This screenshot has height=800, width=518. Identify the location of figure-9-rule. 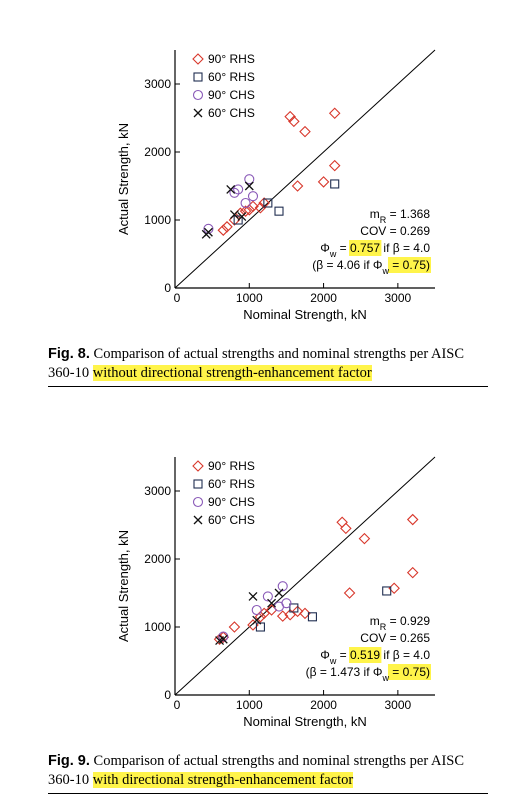
(268, 793).